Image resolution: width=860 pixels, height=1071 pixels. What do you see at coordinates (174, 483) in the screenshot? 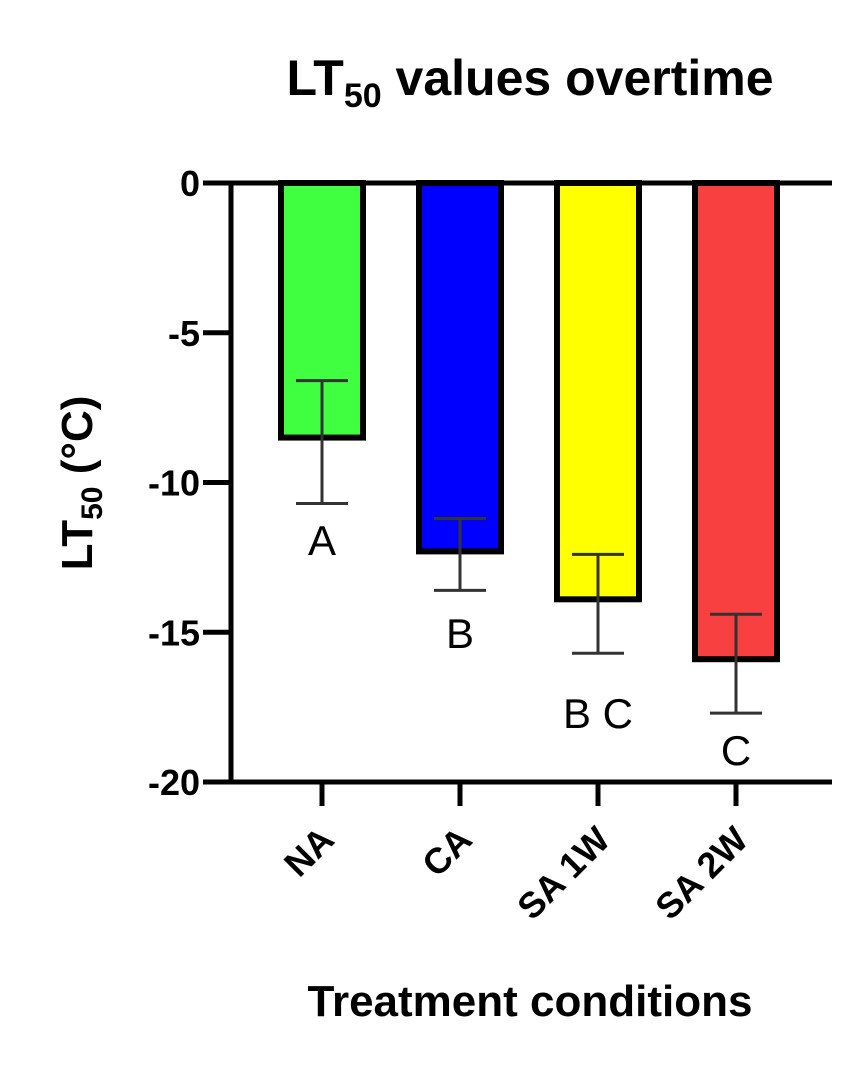
I see `y-tick-label: -10` at bounding box center [174, 483].